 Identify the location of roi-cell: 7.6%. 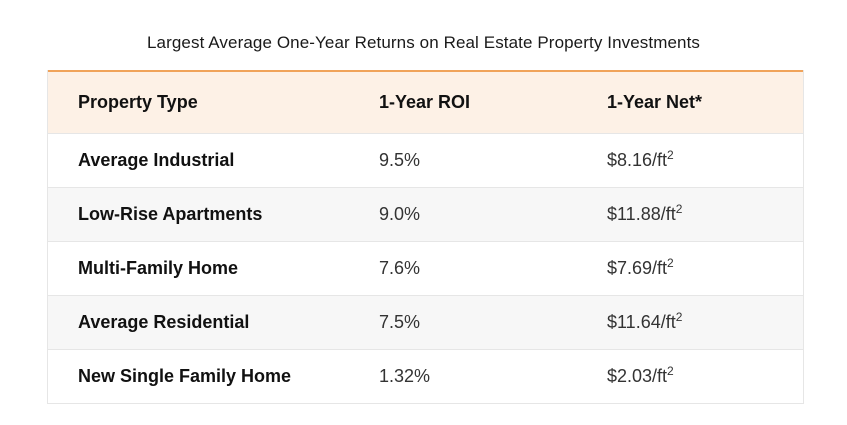
(493, 268).